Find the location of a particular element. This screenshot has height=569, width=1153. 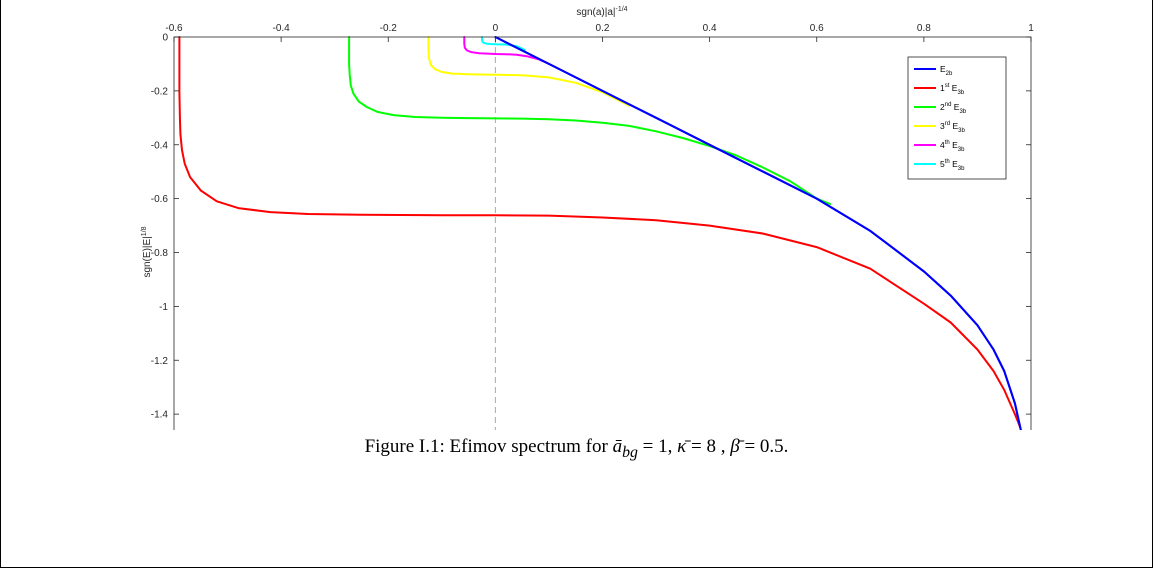

x-tick-label: 0 is located at coordinates (496, 28).